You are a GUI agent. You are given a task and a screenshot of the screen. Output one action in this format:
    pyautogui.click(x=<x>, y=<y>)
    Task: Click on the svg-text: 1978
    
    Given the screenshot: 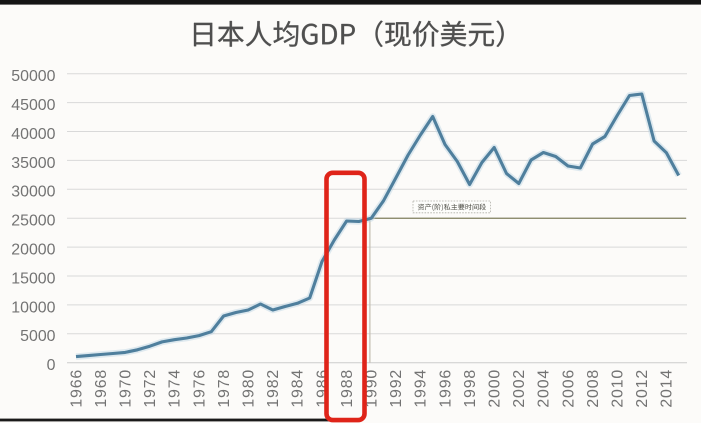 What is the action you would take?
    pyautogui.click(x=224, y=388)
    